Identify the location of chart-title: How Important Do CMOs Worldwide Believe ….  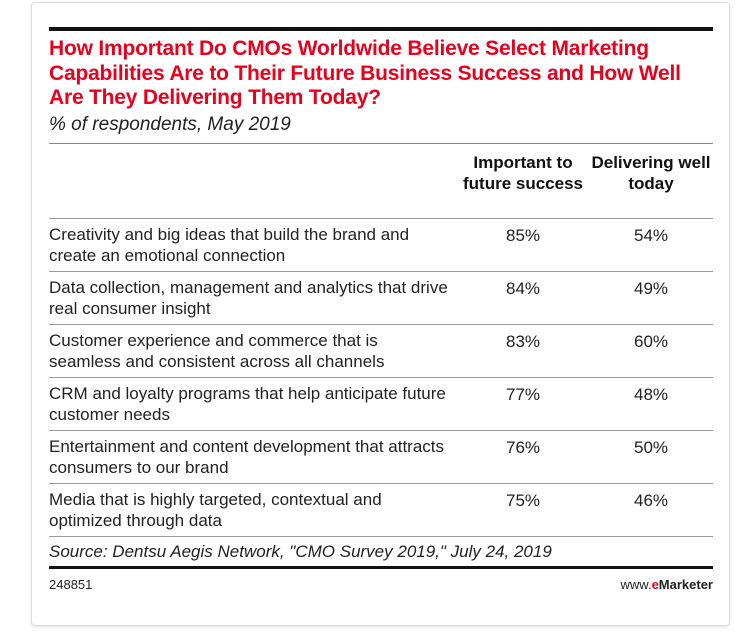
(365, 73).